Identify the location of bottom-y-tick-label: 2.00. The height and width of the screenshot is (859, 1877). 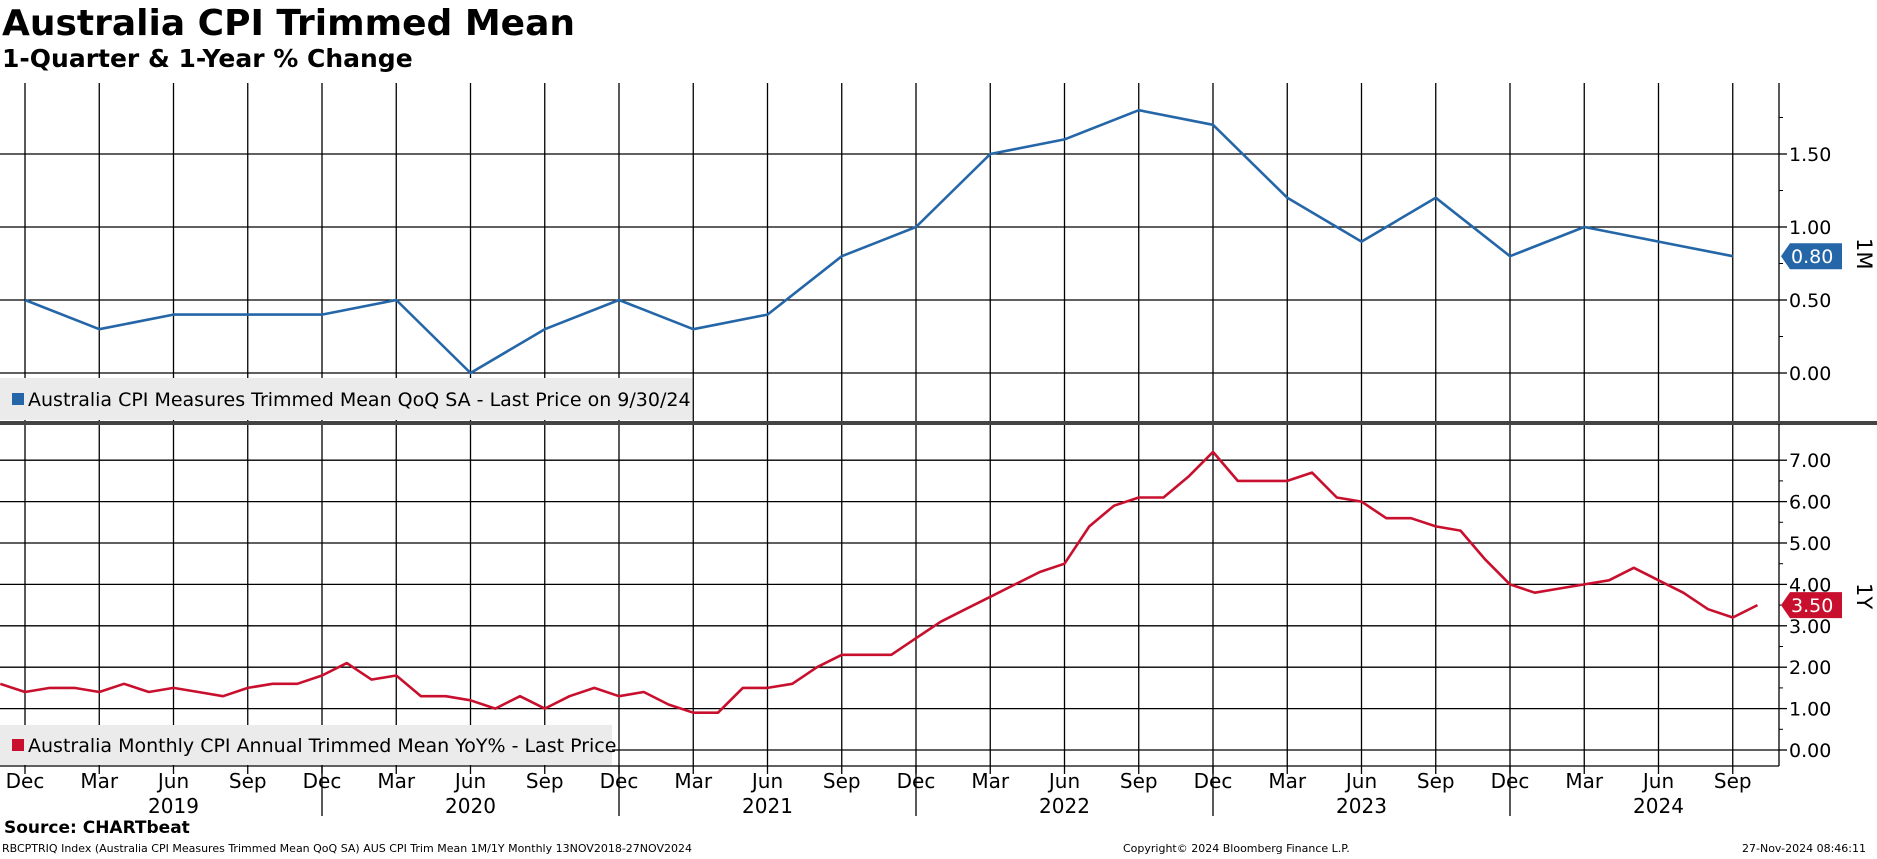
(1810, 668).